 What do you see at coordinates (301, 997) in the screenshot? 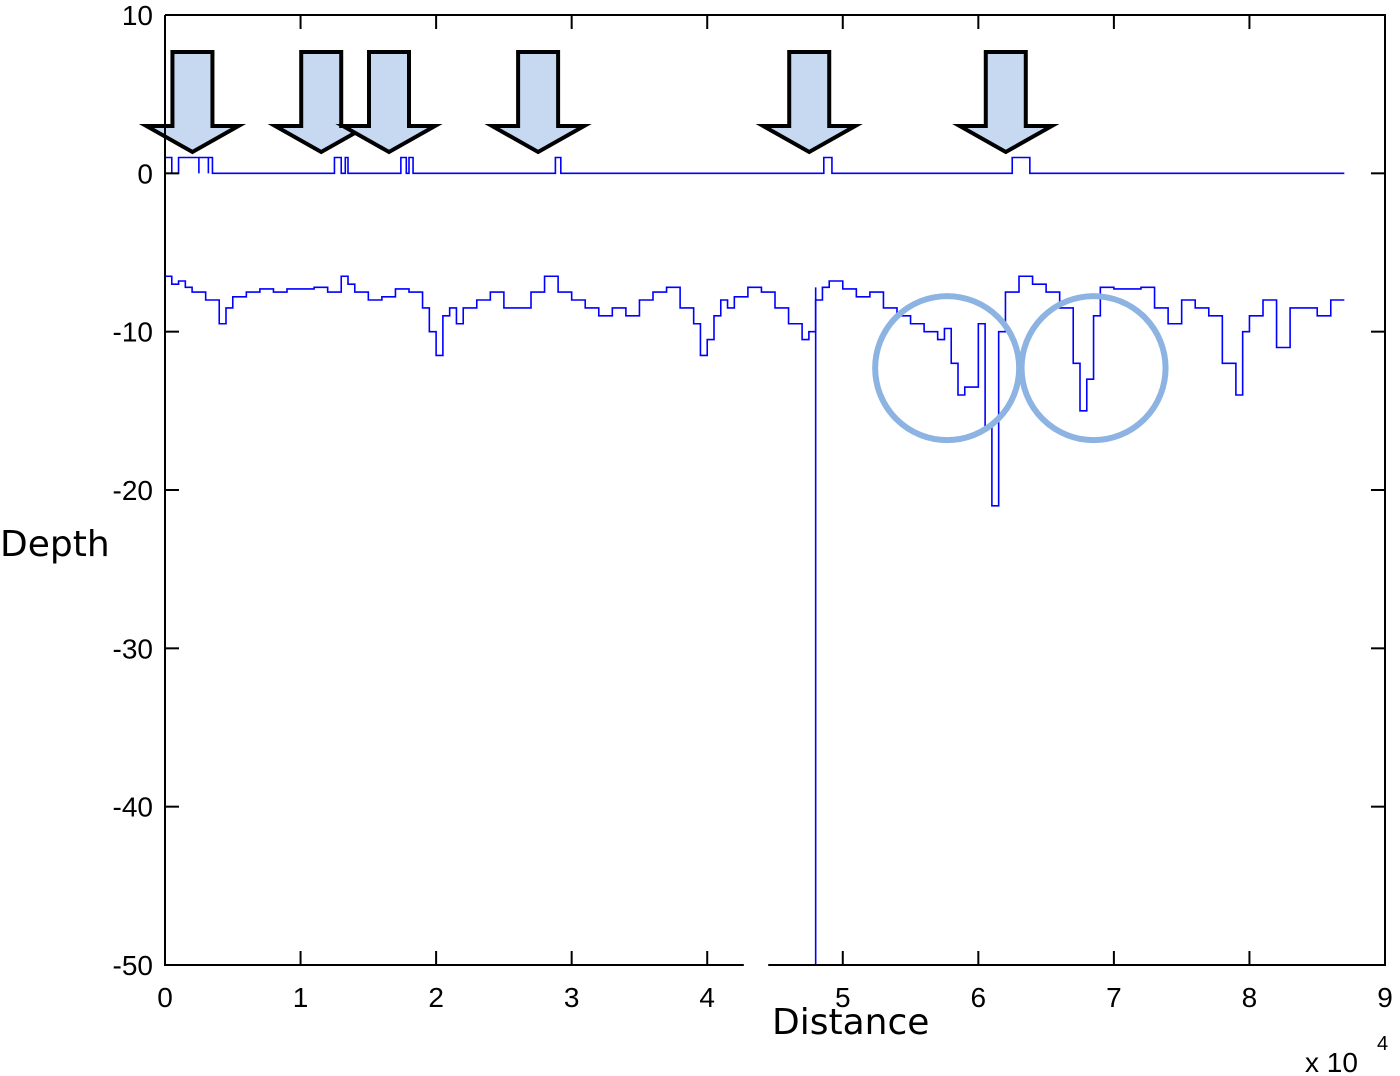
I see `x-tick-label: 1` at bounding box center [301, 997].